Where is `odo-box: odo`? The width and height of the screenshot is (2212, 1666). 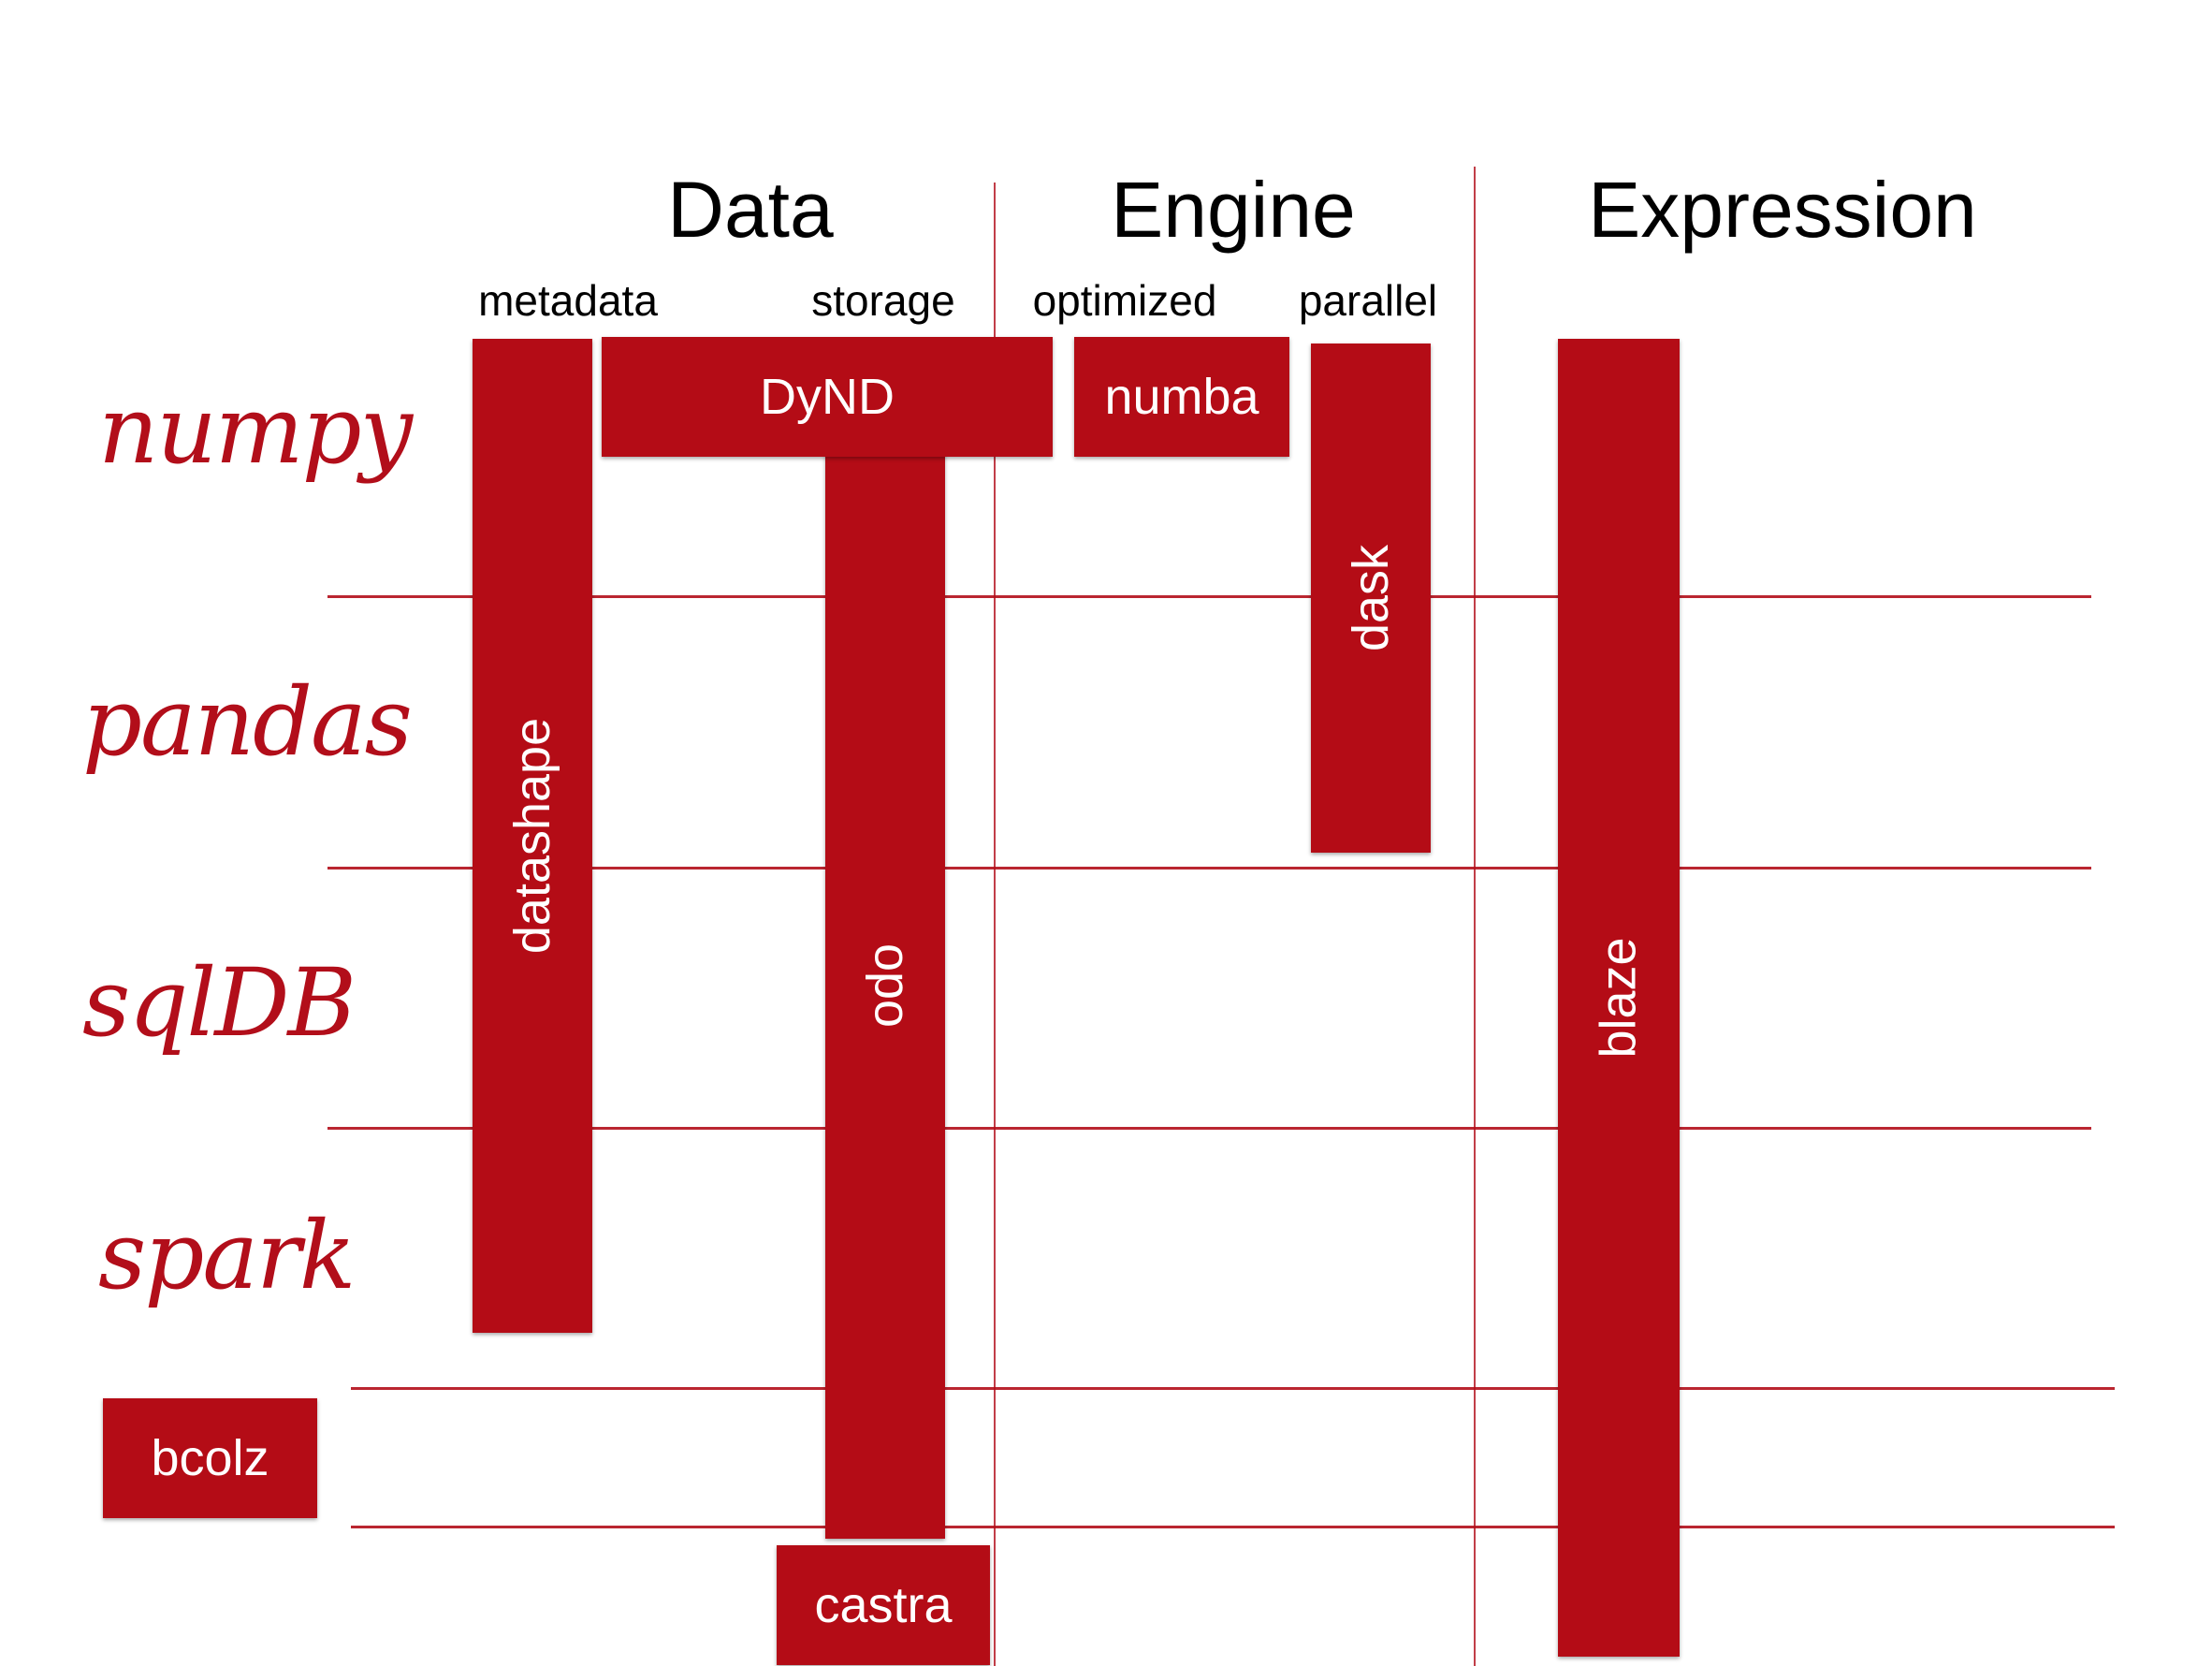 odo-box: odo is located at coordinates (885, 985).